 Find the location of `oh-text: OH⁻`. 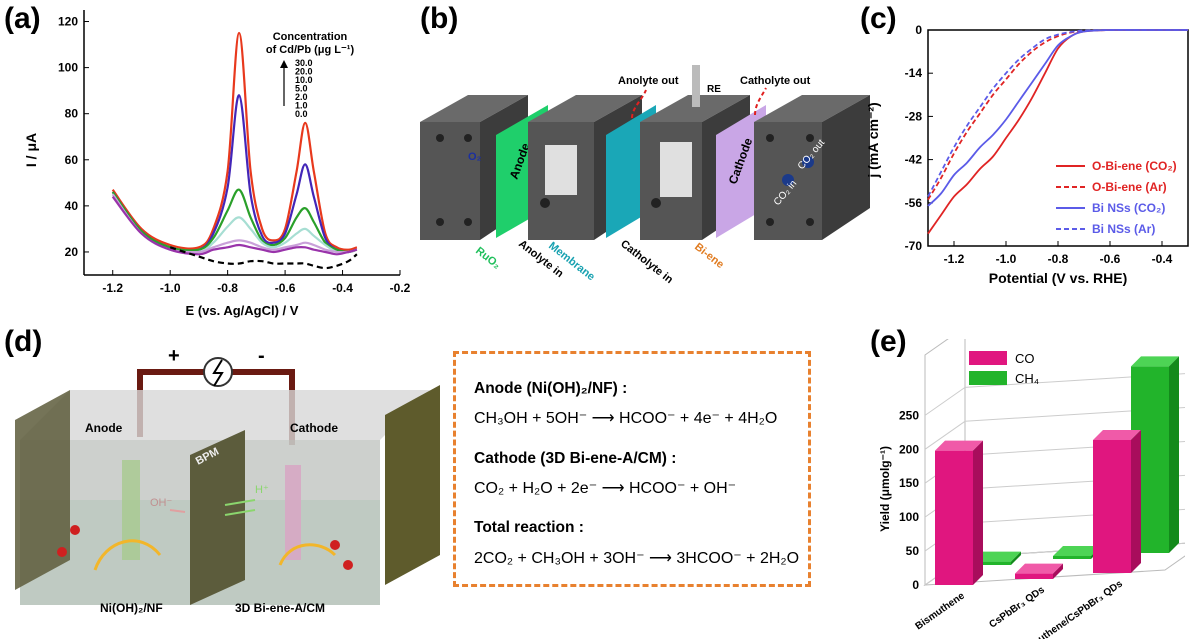

oh-text: OH⁻ is located at coordinates (161, 503).